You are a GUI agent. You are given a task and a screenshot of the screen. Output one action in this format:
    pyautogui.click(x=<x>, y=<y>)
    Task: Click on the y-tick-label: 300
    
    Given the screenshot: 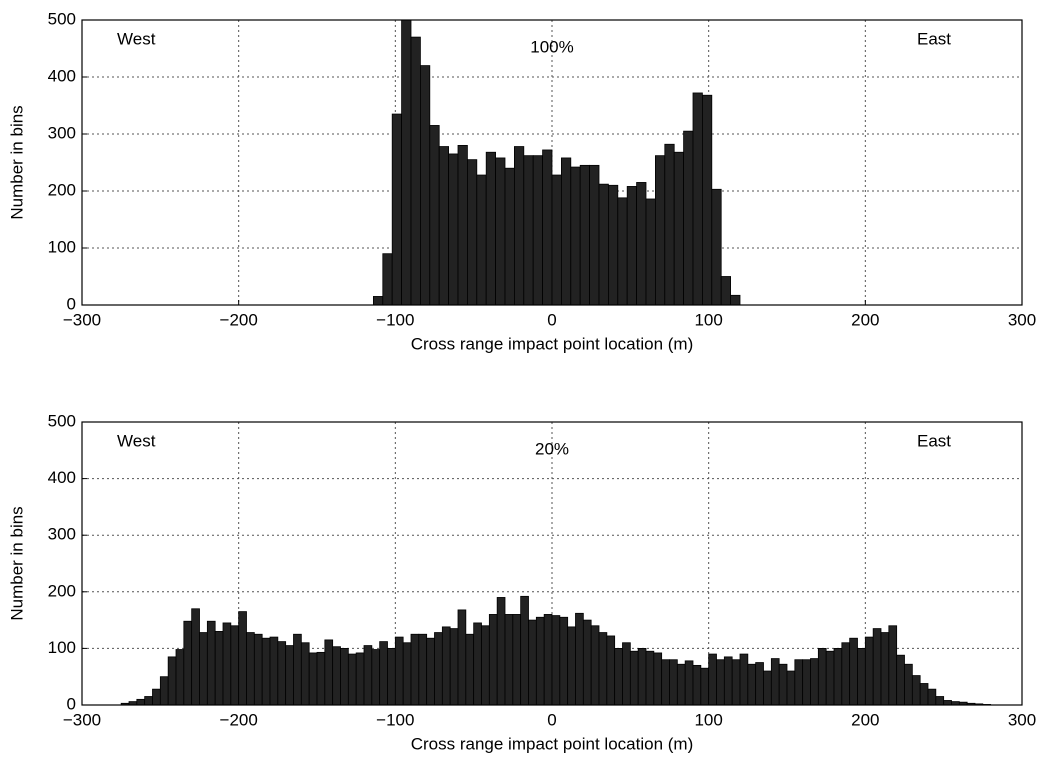 What is the action you would take?
    pyautogui.click(x=62, y=132)
    